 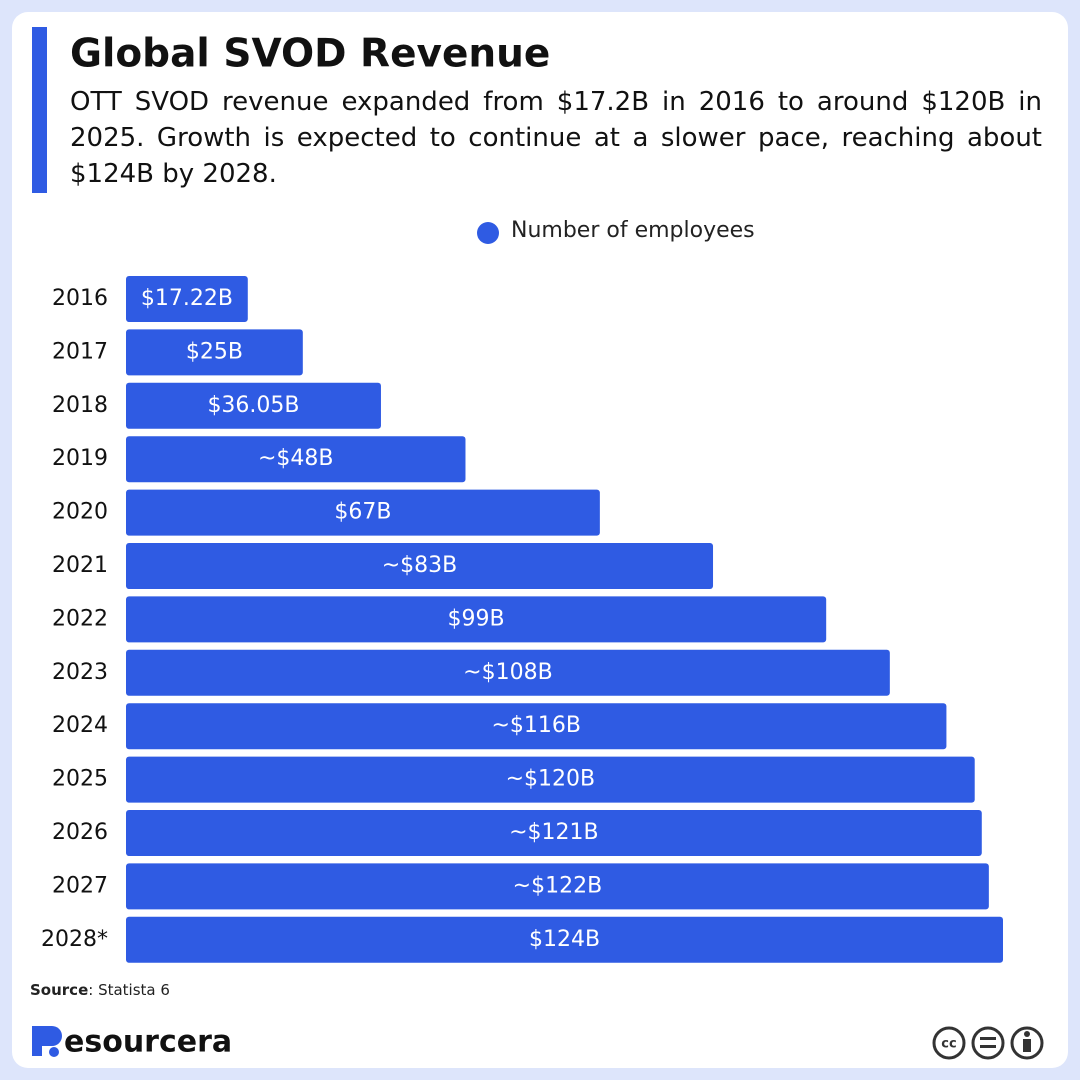 I want to click on value-label: $36.05B, so click(x=253, y=405).